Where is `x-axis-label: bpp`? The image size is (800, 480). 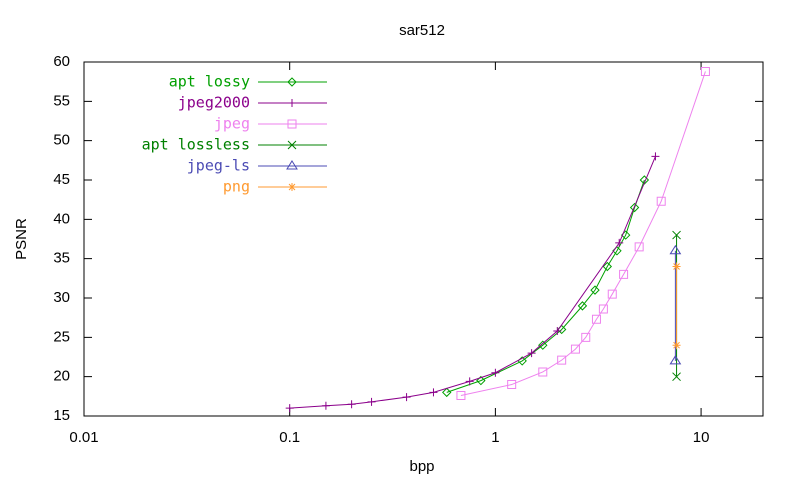 x-axis-label: bpp is located at coordinates (421, 466).